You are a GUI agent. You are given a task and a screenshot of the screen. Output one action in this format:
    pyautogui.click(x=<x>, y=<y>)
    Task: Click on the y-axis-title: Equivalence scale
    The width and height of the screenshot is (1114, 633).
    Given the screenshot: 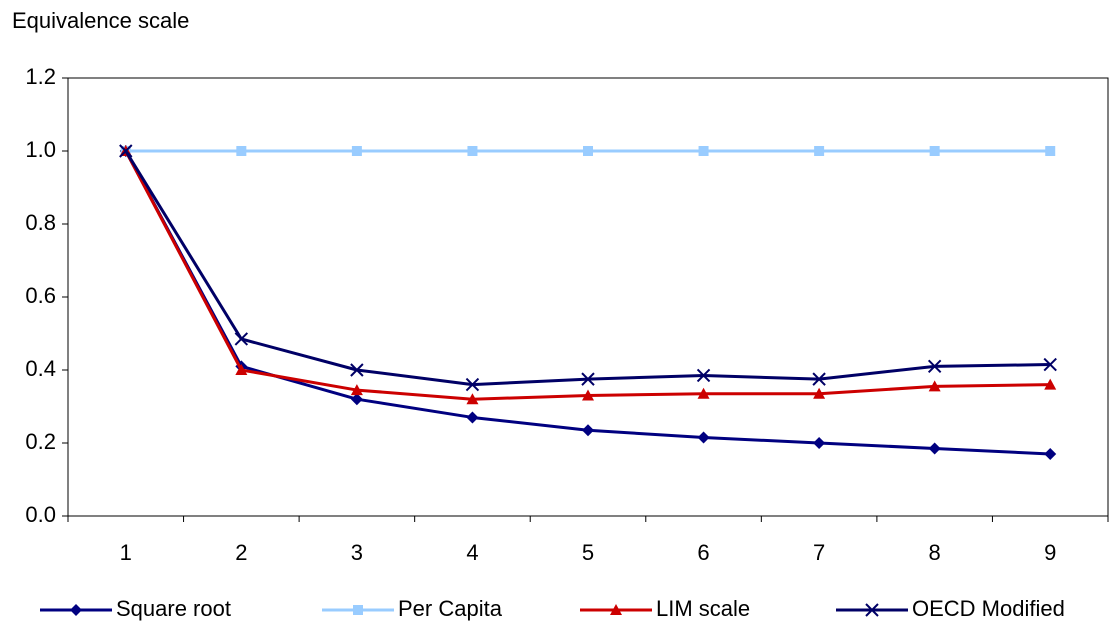 What is the action you would take?
    pyautogui.click(x=100, y=20)
    